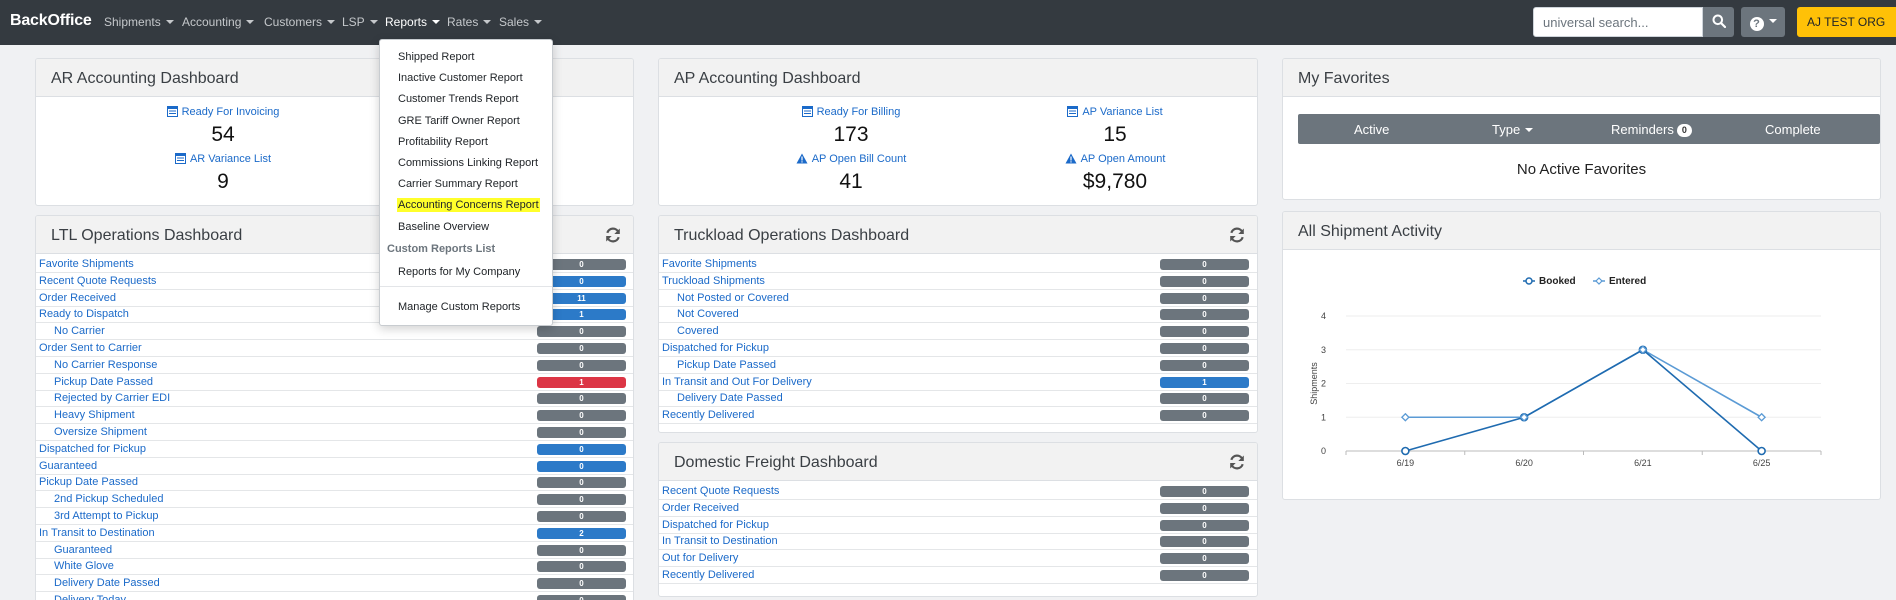  Describe the element at coordinates (1115, 126) in the screenshot. I see `stat-ap-variance-list: AP Variance List 15` at that location.